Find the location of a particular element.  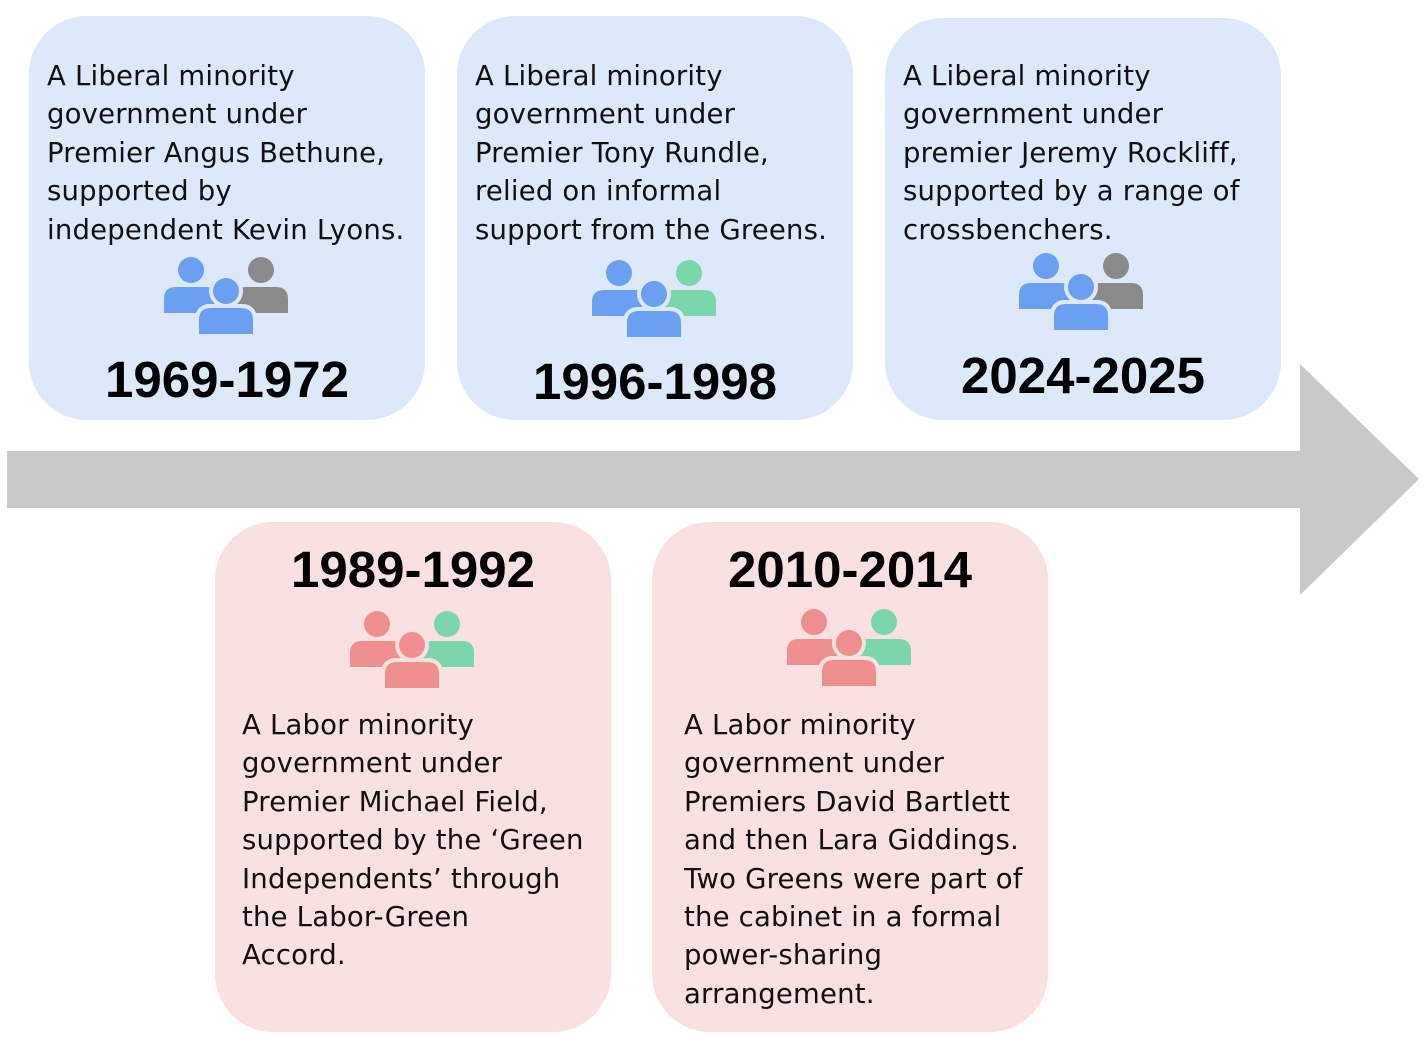

description-line: independent Kevin Lyons. is located at coordinates (226, 229).